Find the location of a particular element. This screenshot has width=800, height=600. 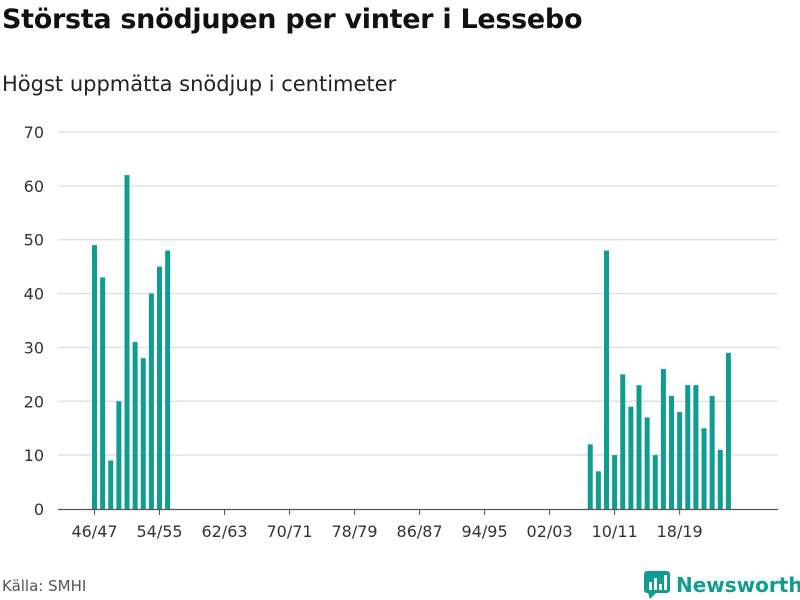

bar-21/22 is located at coordinates (704, 468).